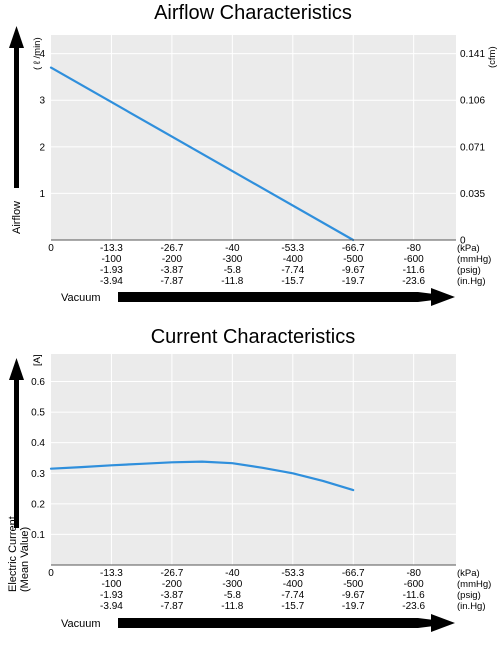  What do you see at coordinates (38, 535) in the screenshot?
I see `y-tick-label: 0.1` at bounding box center [38, 535].